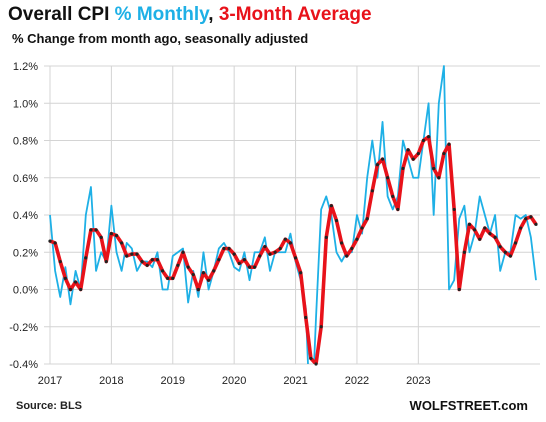  What do you see at coordinates (25, 67) in the screenshot?
I see `y-tick-label: 1.2%` at bounding box center [25, 67].